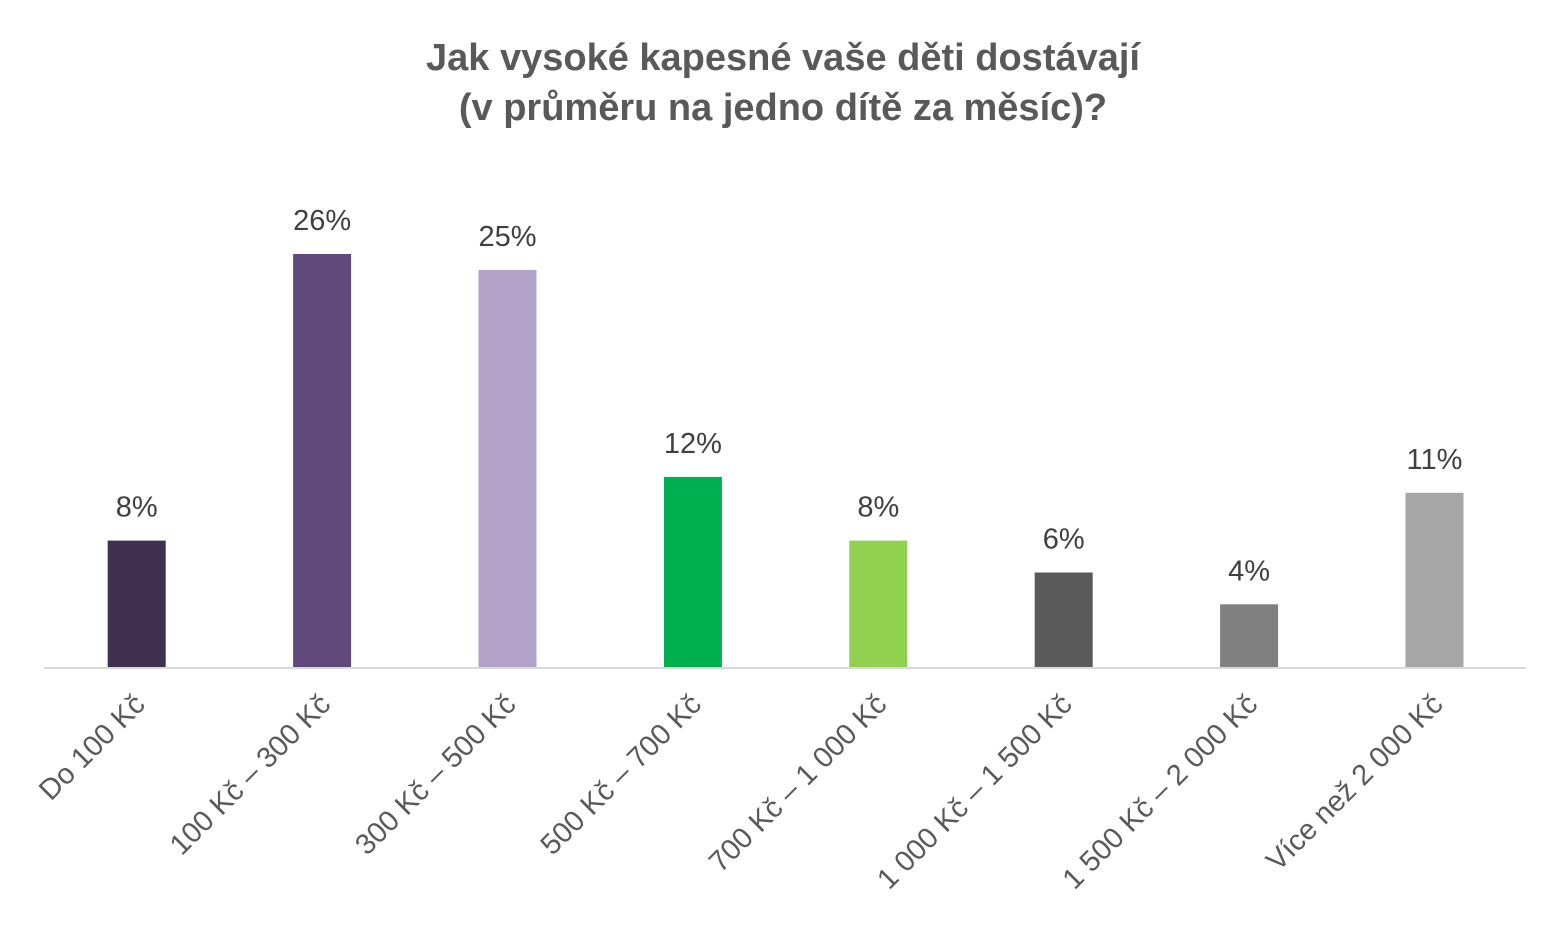 Image resolution: width=1567 pixels, height=939 pixels. What do you see at coordinates (783, 108) in the screenshot?
I see `chart-title-line-2: (v průměru na jedno dítě za měsíc)?` at bounding box center [783, 108].